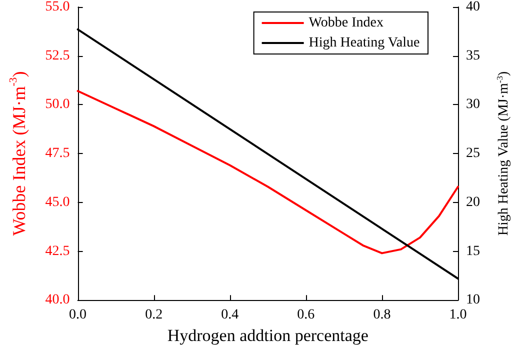 This screenshot has width=520, height=349. What do you see at coordinates (346, 23) in the screenshot?
I see `legend-label: Wobbe Index` at bounding box center [346, 23].